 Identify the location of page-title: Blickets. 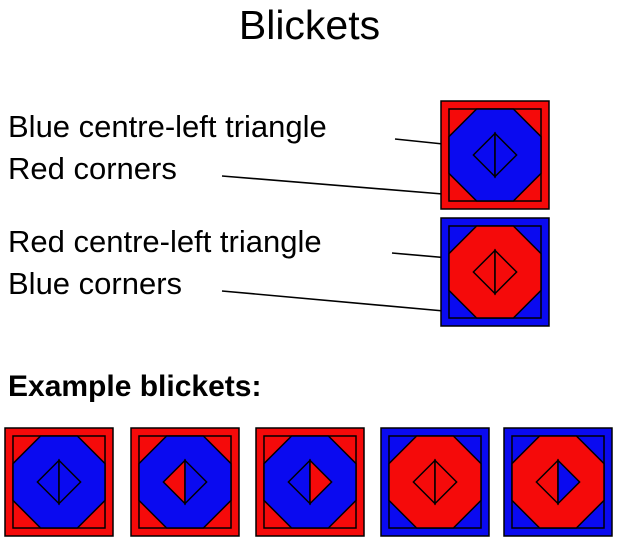
(309, 25).